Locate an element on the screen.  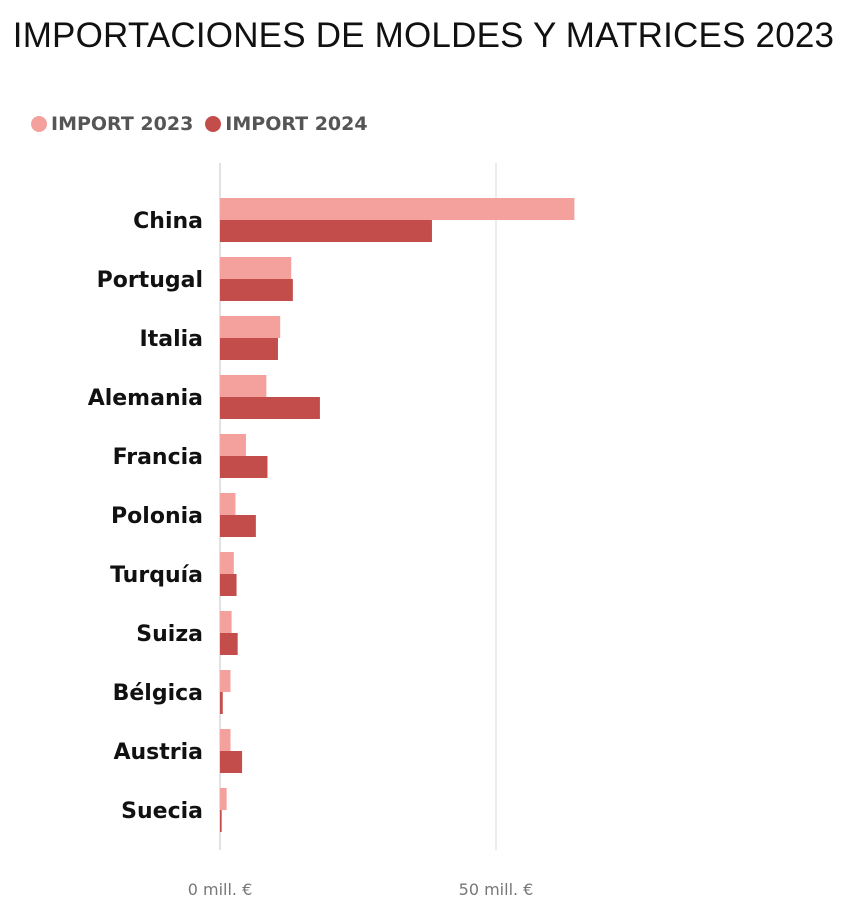
legend-item-import-2023: IMPORT 2023 is located at coordinates (112, 124).